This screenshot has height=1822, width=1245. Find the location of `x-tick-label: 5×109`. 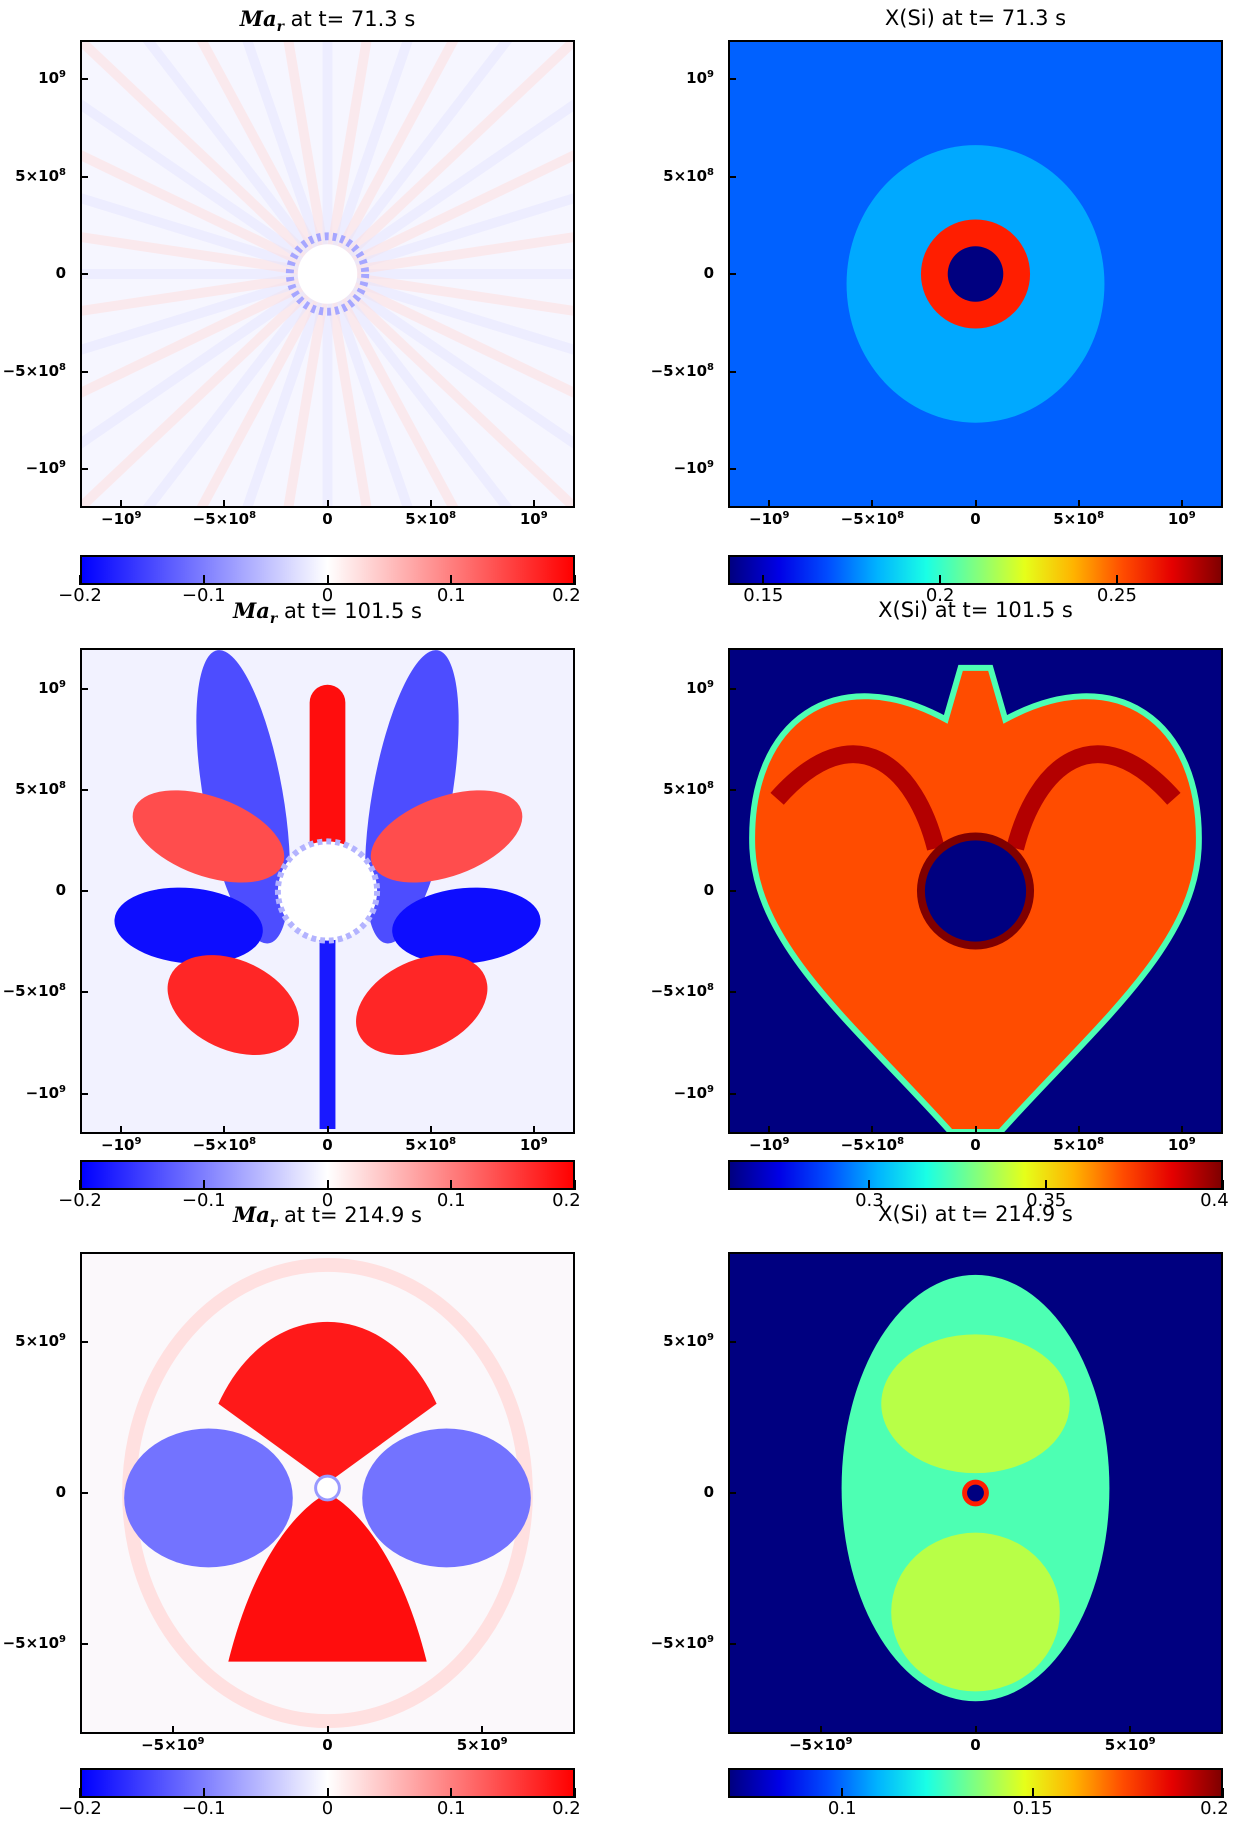

x-tick-label: 5×109 is located at coordinates (1130, 1745).